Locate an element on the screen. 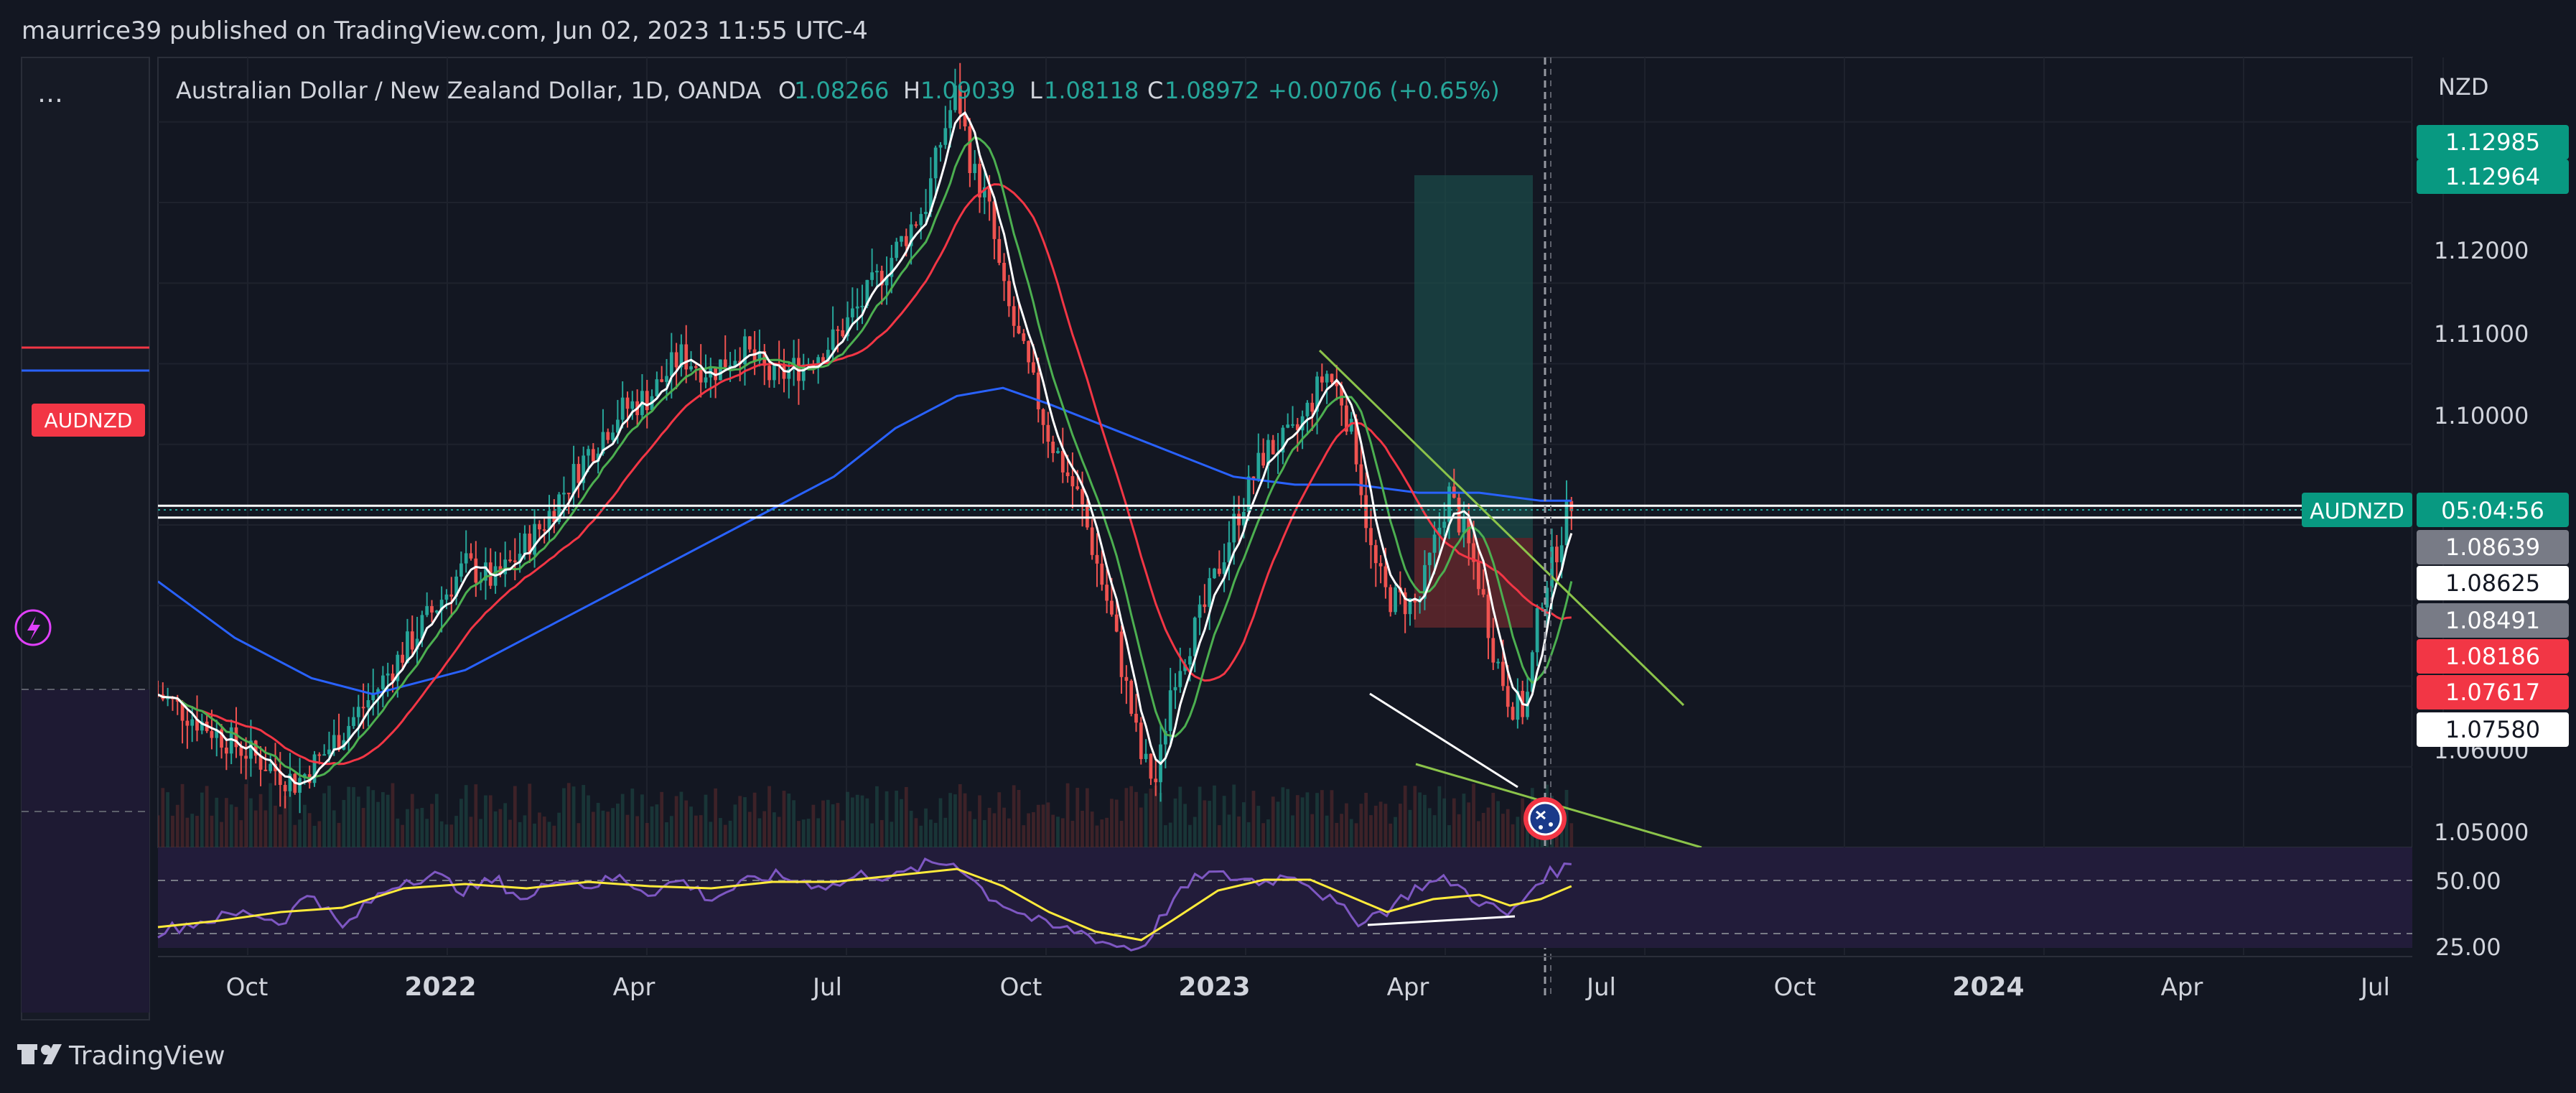 Image resolution: width=2576 pixels, height=1093 pixels. price-tick-label: 1.10000 is located at coordinates (2481, 416).